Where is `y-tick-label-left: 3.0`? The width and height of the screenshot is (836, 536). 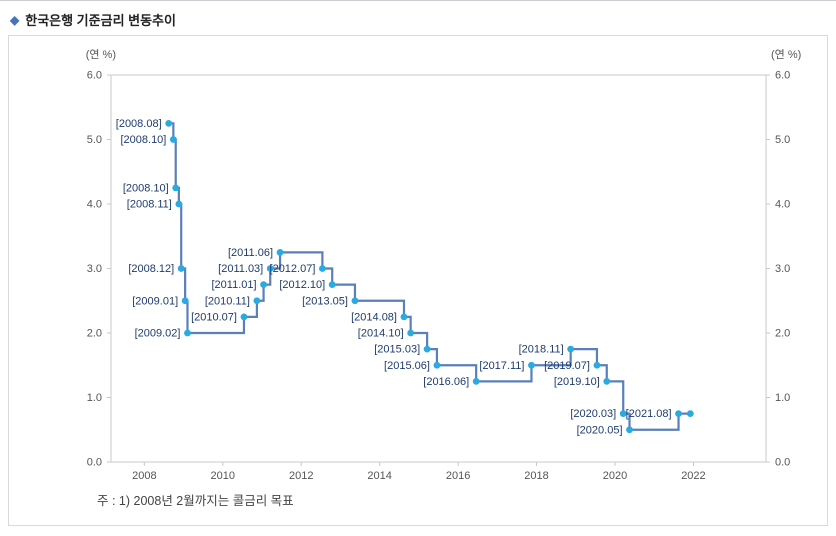 y-tick-label-left: 3.0 is located at coordinates (94, 269).